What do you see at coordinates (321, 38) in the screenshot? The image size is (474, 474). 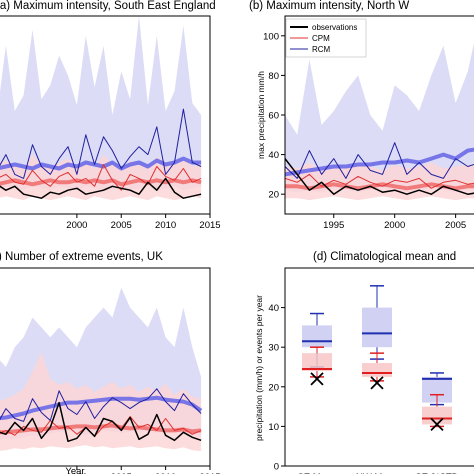 I see `legend-cpm-label: CPM` at bounding box center [321, 38].